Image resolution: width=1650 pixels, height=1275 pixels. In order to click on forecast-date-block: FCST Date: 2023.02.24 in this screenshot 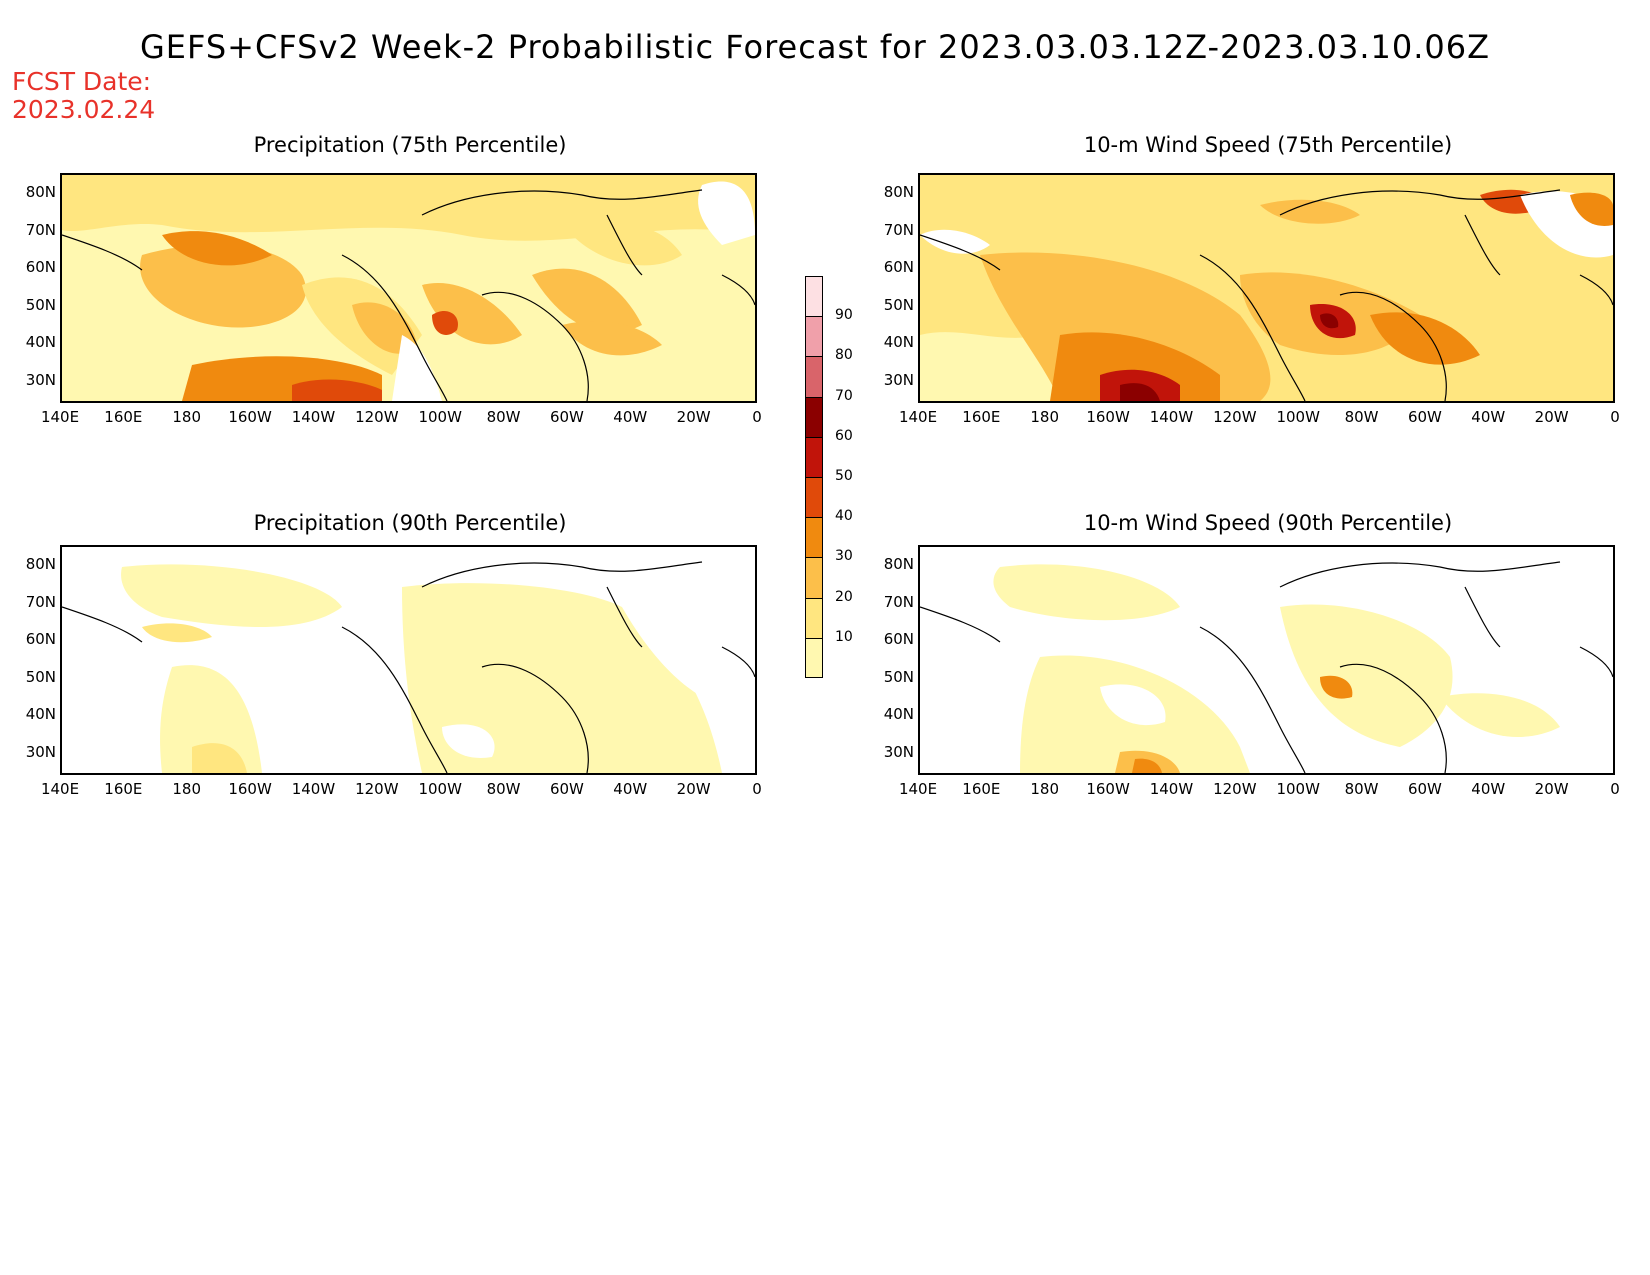, I will do `click(83, 96)`.